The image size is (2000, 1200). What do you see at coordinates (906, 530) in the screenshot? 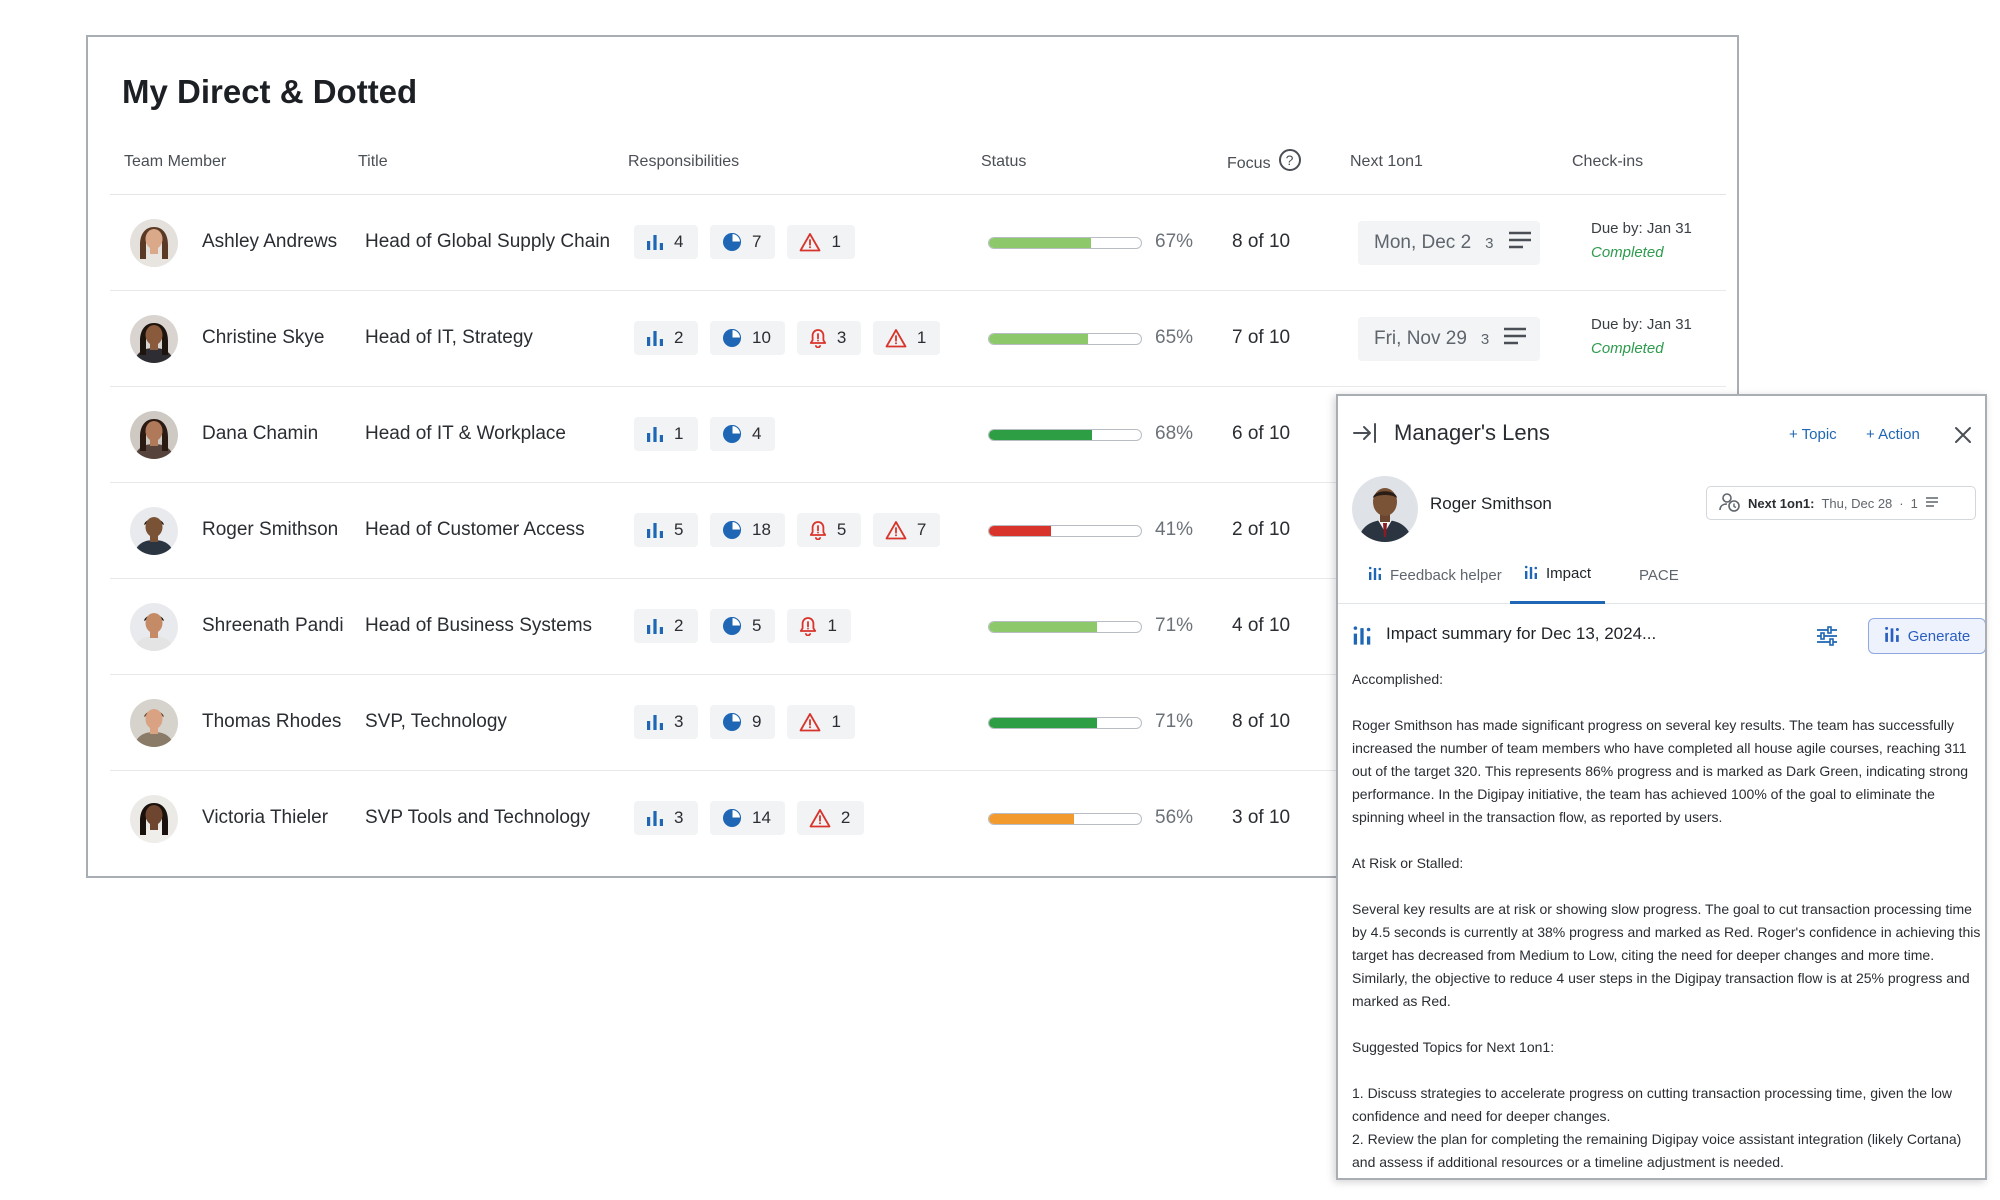
I see `risks-chip: 7` at bounding box center [906, 530].